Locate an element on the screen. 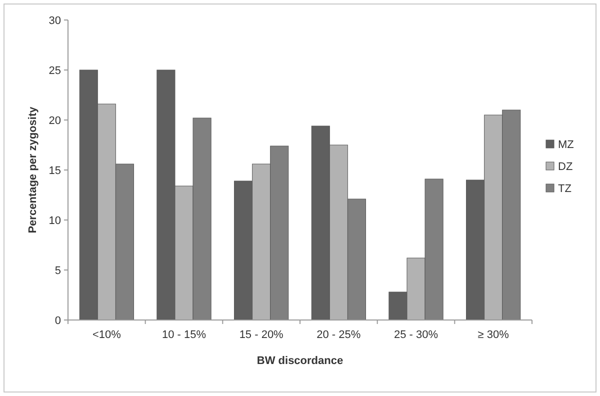 Image resolution: width=600 pixels, height=396 pixels. y-tick-label: 20 is located at coordinates (54, 120).